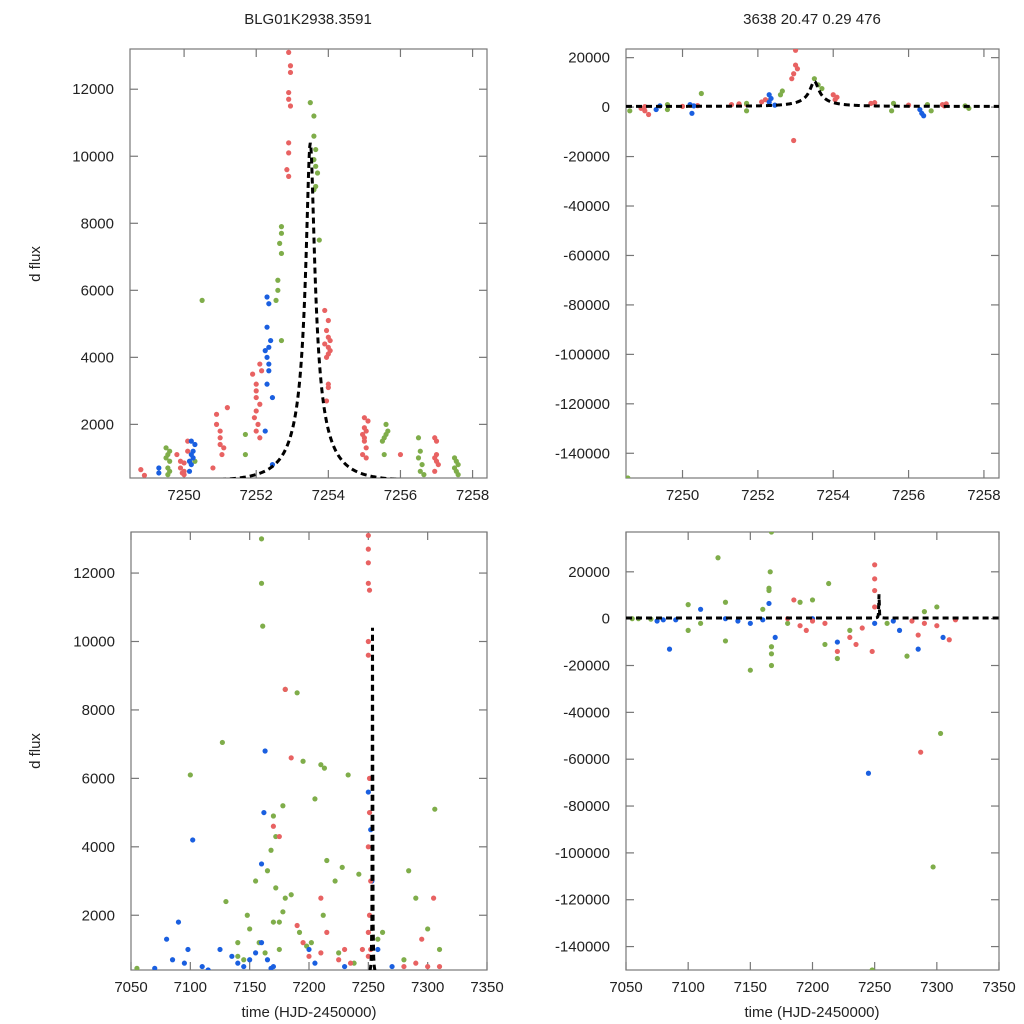 The height and width of the screenshot is (1024, 1024). What do you see at coordinates (750, 987) in the screenshot?
I see `x-tick-label: 7150` at bounding box center [750, 987].